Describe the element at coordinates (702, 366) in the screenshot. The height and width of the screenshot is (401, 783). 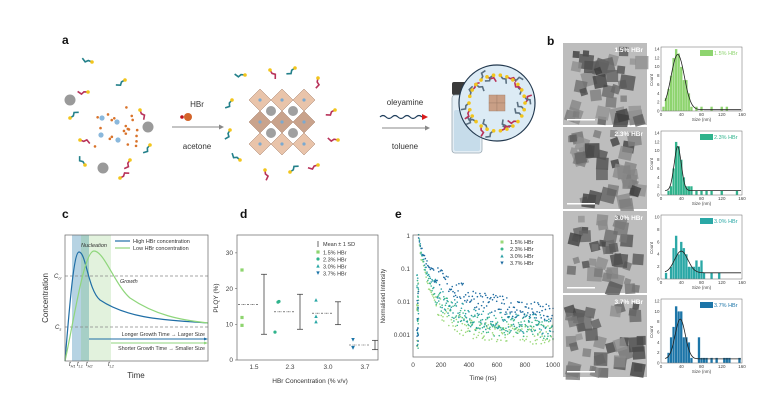
I see `x-tick-label: 80` at that location.